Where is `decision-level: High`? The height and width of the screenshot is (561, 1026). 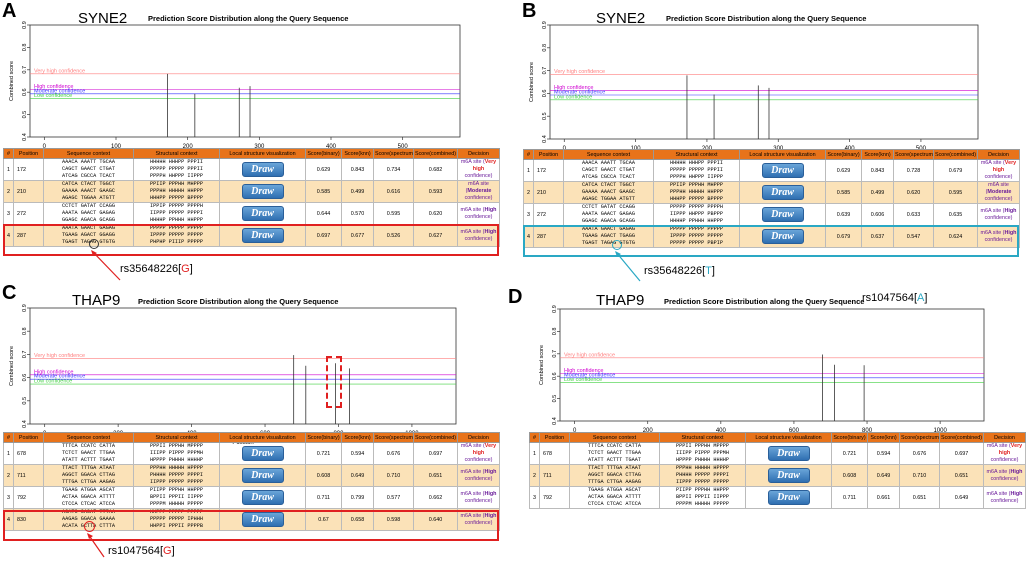
decision-level: High is located at coordinates (490, 209).